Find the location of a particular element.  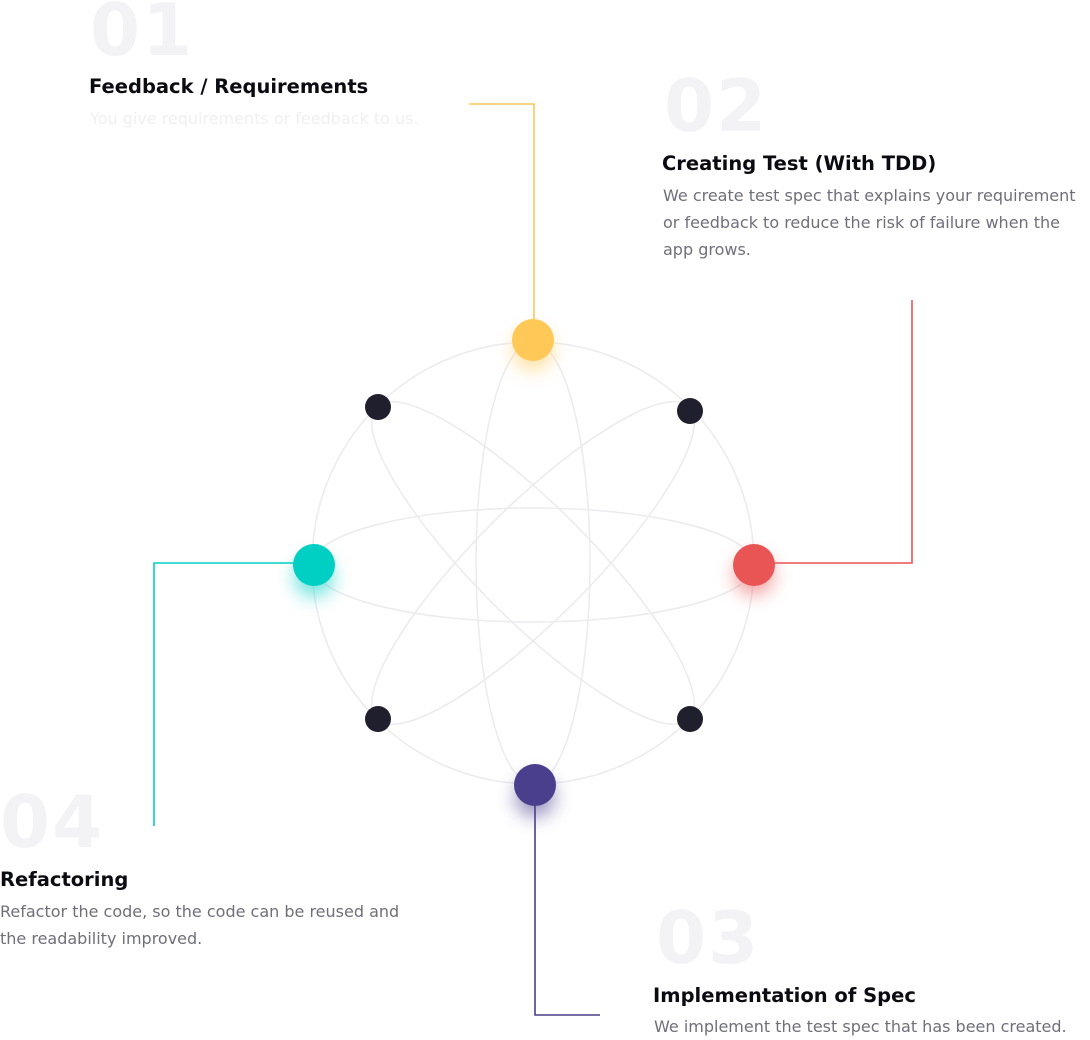

orbit-horizontal-ellipse is located at coordinates (533, 565).